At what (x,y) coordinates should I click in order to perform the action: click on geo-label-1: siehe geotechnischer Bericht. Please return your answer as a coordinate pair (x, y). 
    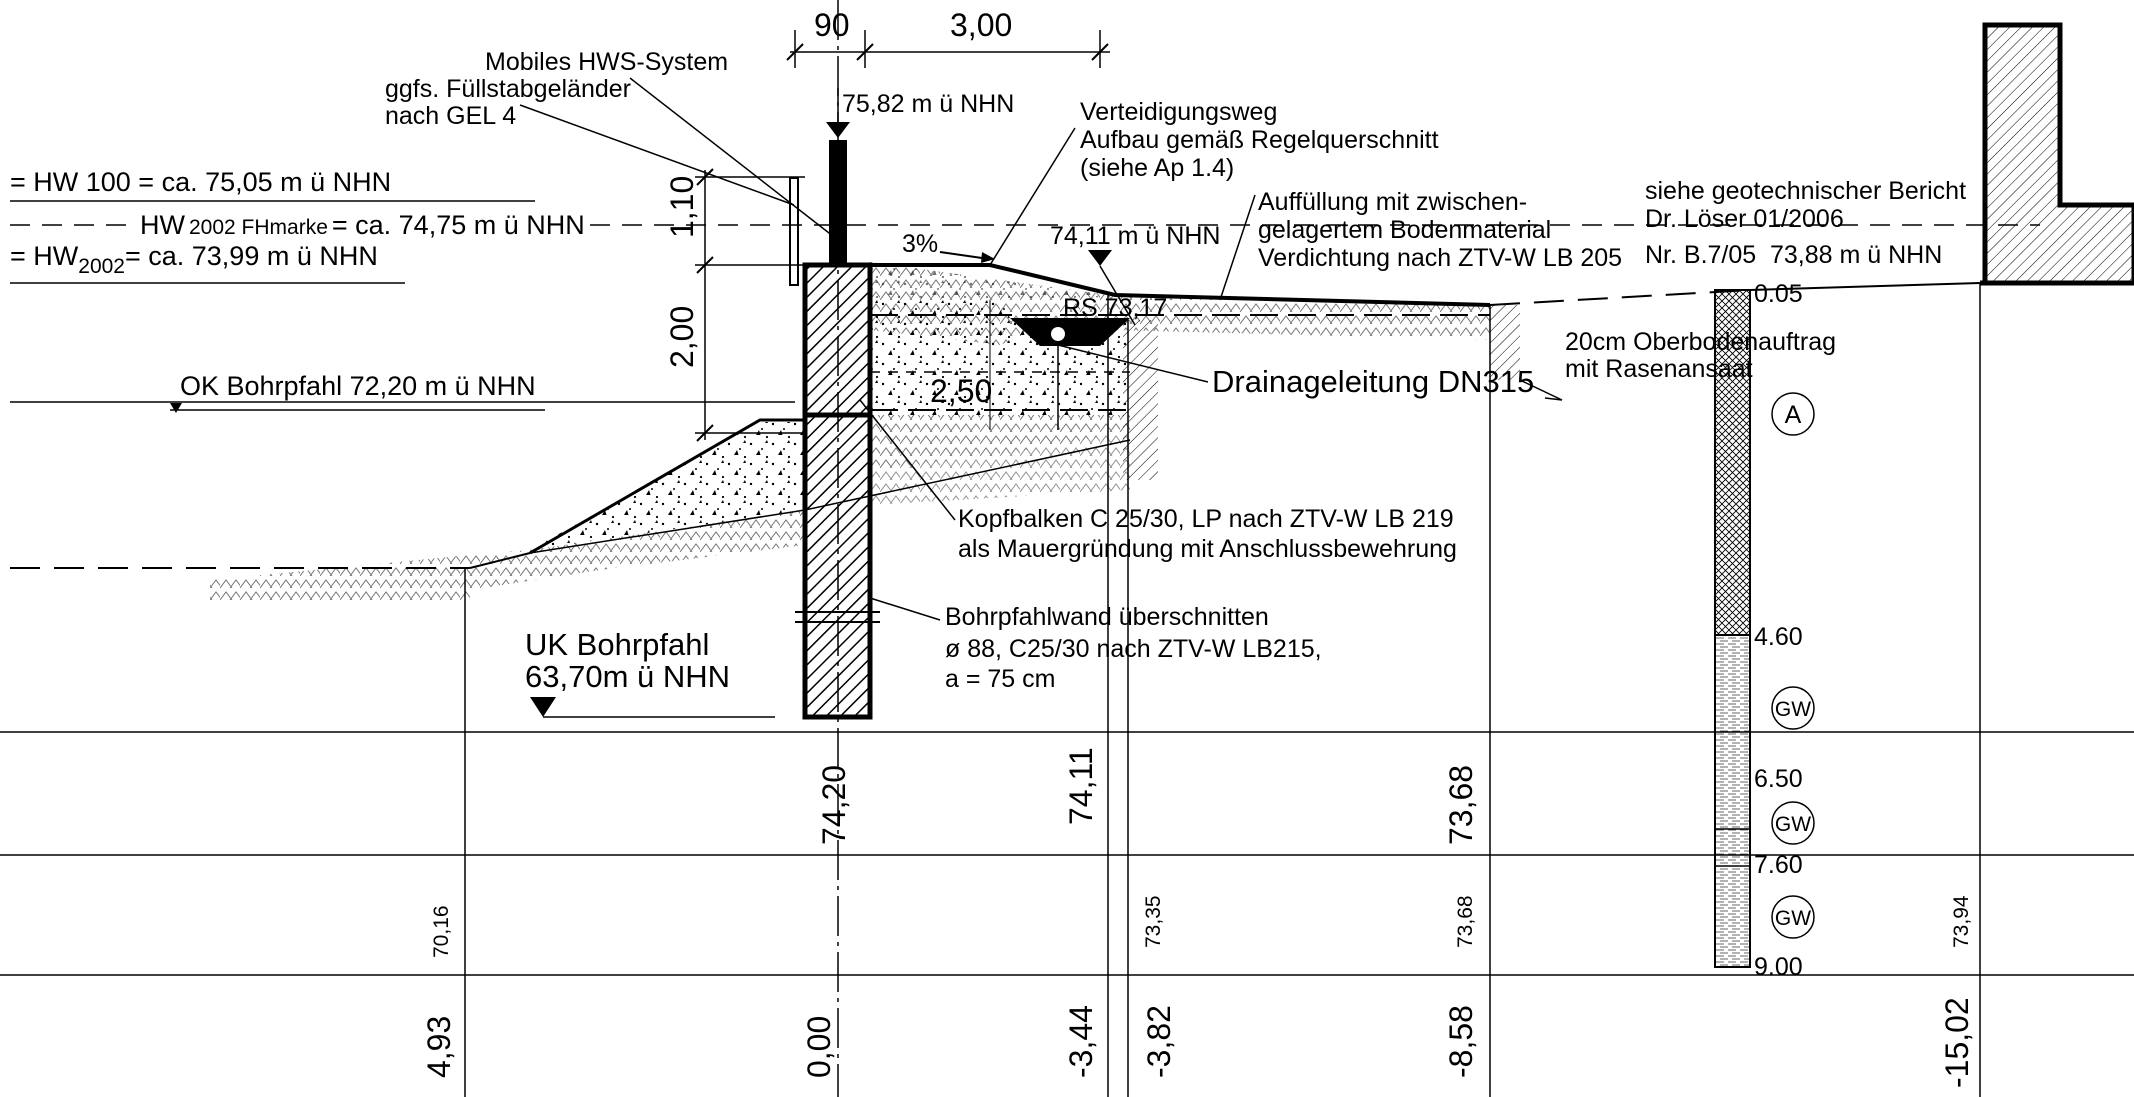
    Looking at the image, I should click on (1805, 191).